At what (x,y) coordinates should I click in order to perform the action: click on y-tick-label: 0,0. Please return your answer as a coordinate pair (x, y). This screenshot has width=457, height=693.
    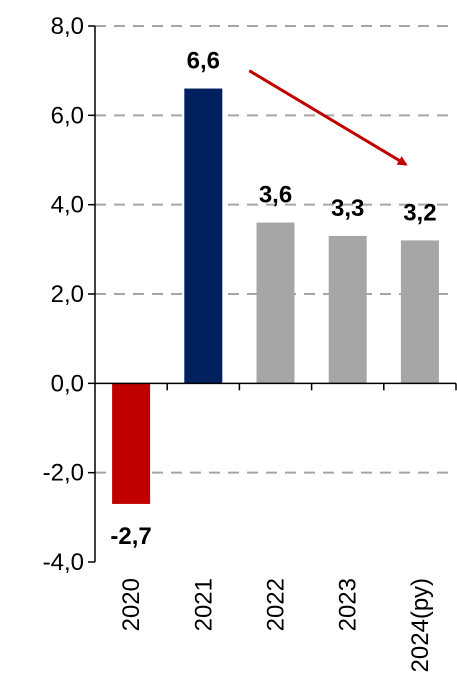
    Looking at the image, I should click on (67, 383).